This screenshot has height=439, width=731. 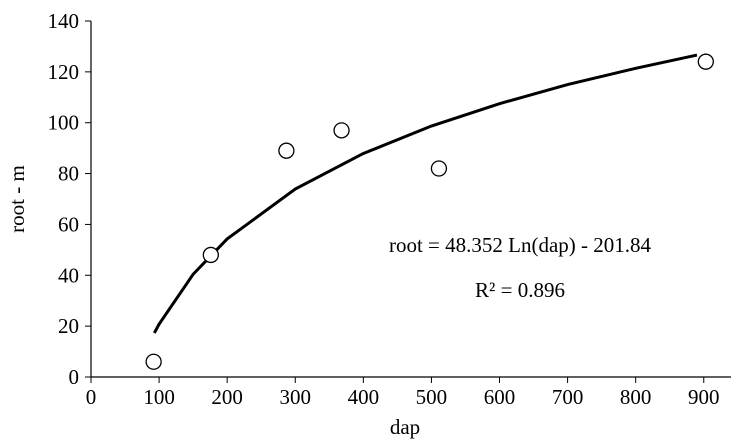 What do you see at coordinates (227, 397) in the screenshot?
I see `x-tick-label: 200` at bounding box center [227, 397].